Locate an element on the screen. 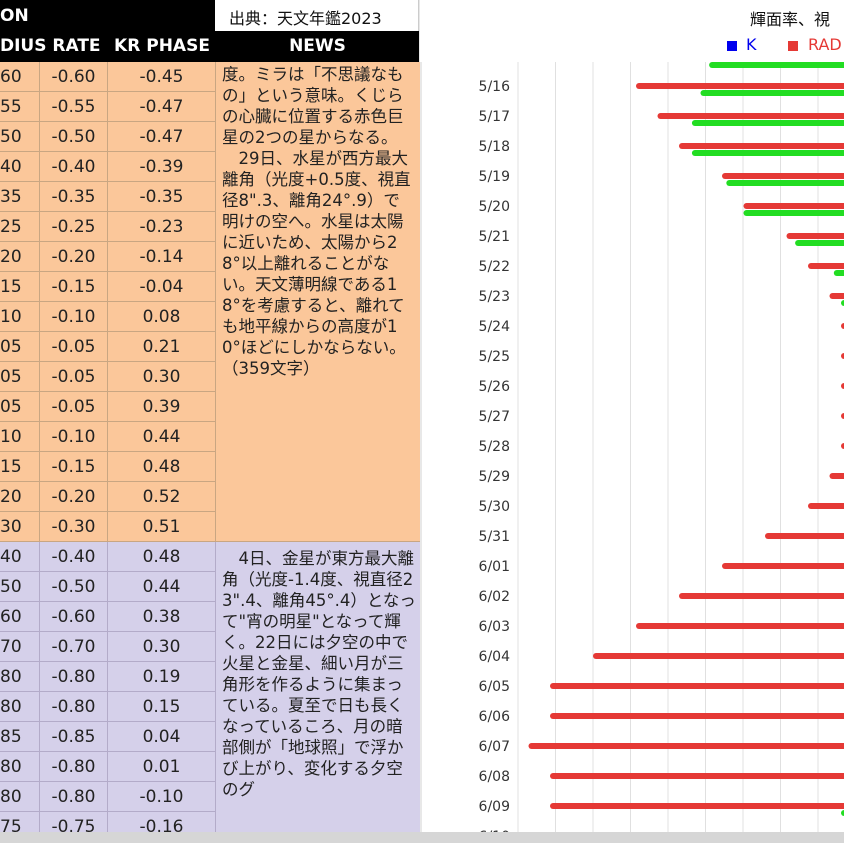 Image resolution: width=844 pixels, height=843 pixels. radius-partial-cell: 35 is located at coordinates (20, 197).